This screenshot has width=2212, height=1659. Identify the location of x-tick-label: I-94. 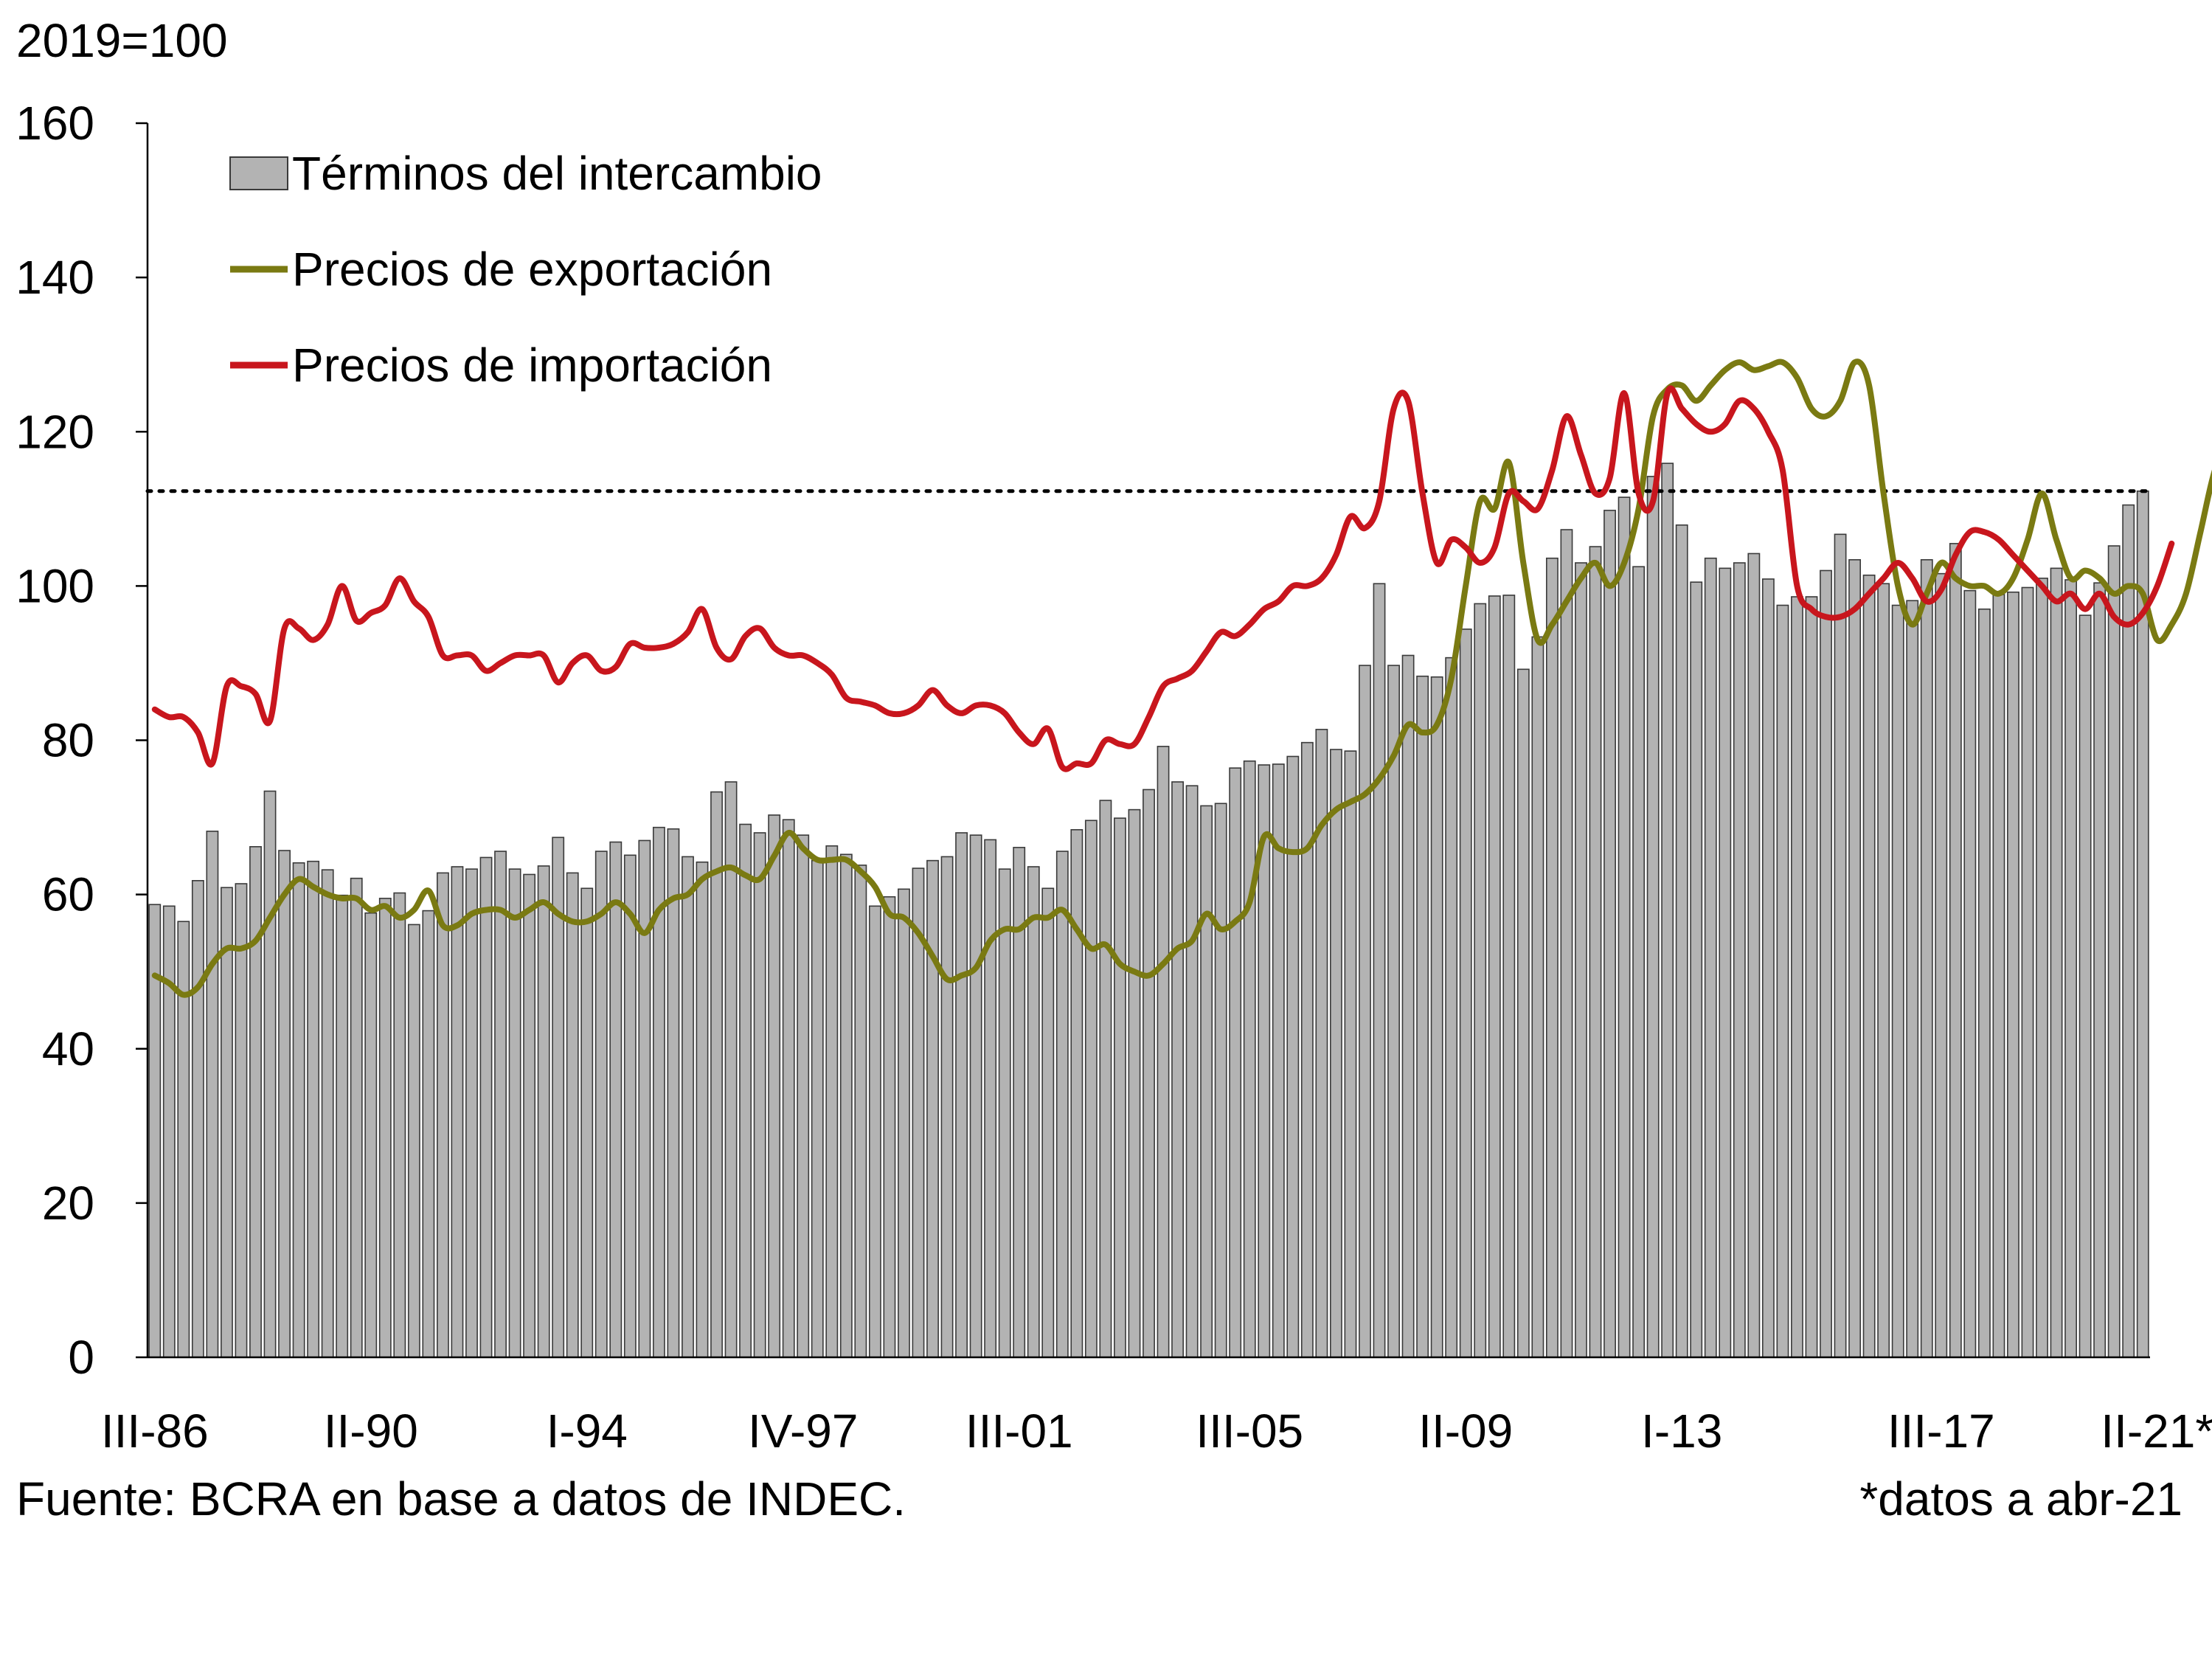
(588, 1431).